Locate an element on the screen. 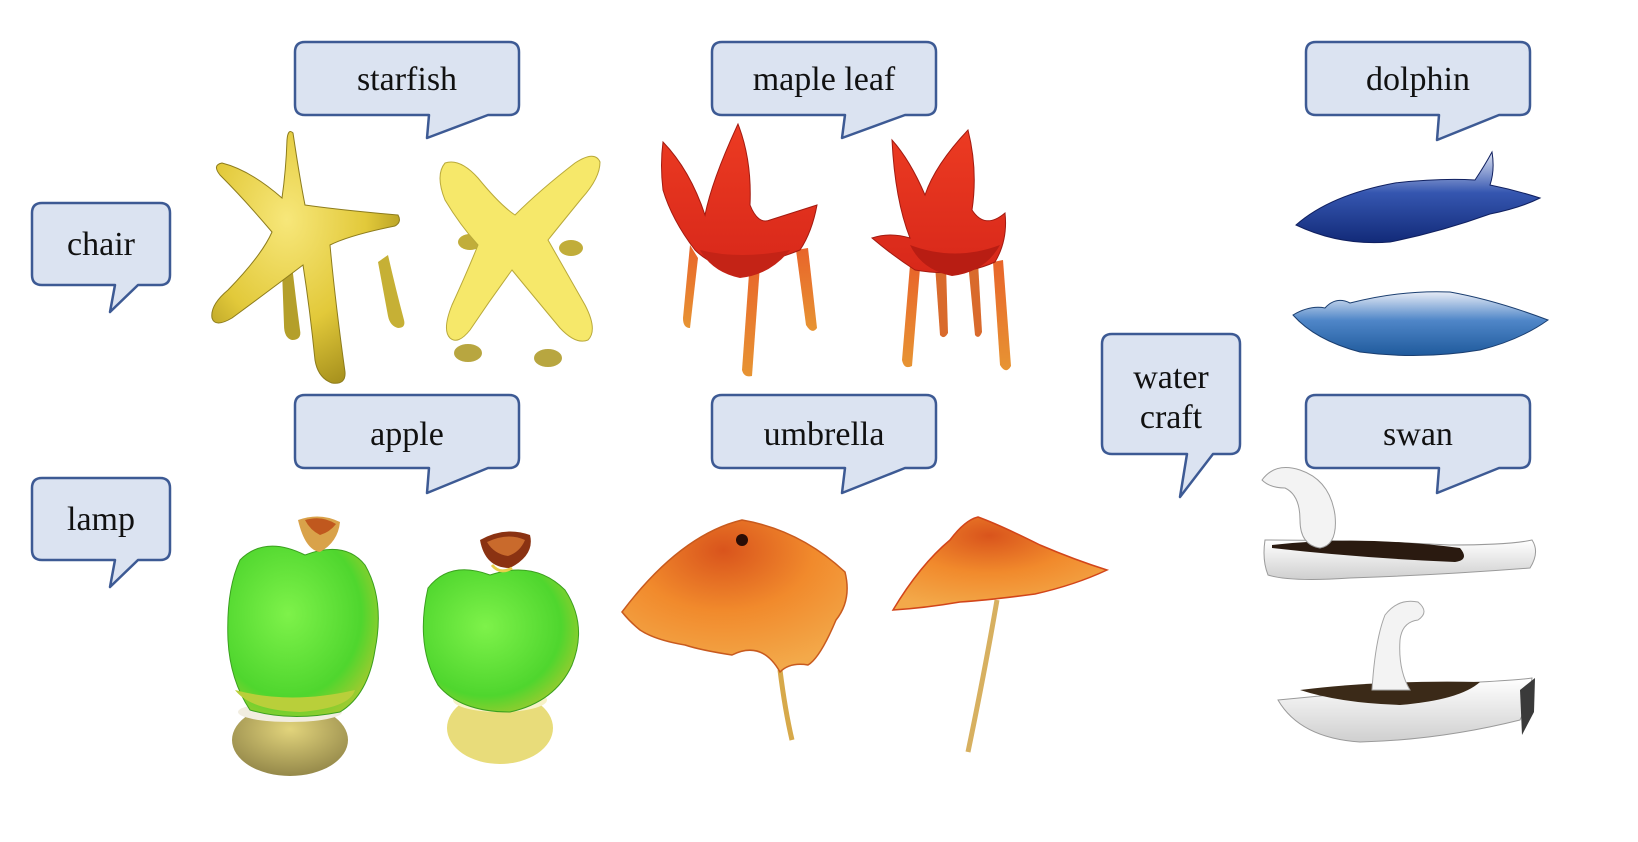 This screenshot has width=1638, height=842. concept-label-dolphin: dolphin is located at coordinates (1418, 79).